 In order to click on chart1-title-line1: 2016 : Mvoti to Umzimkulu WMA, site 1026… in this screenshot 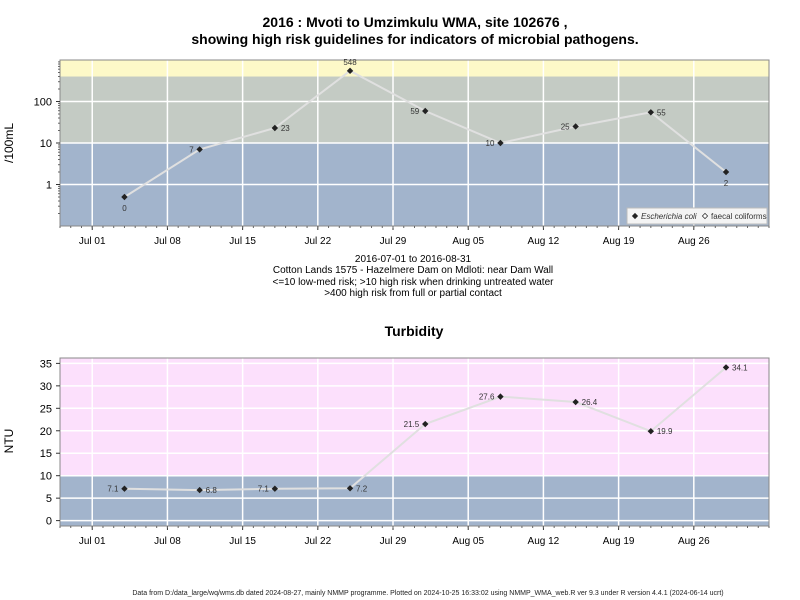, I will do `click(415, 22)`.